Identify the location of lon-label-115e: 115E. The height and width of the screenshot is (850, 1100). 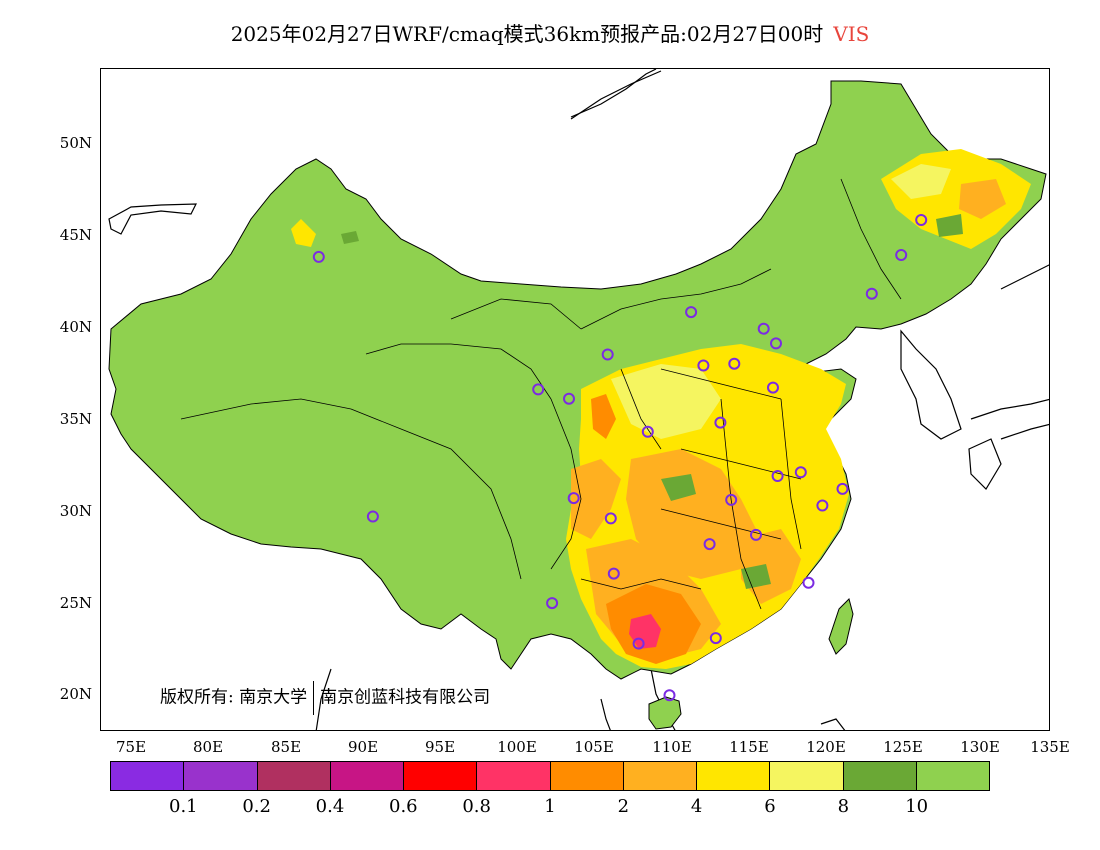
(749, 747).